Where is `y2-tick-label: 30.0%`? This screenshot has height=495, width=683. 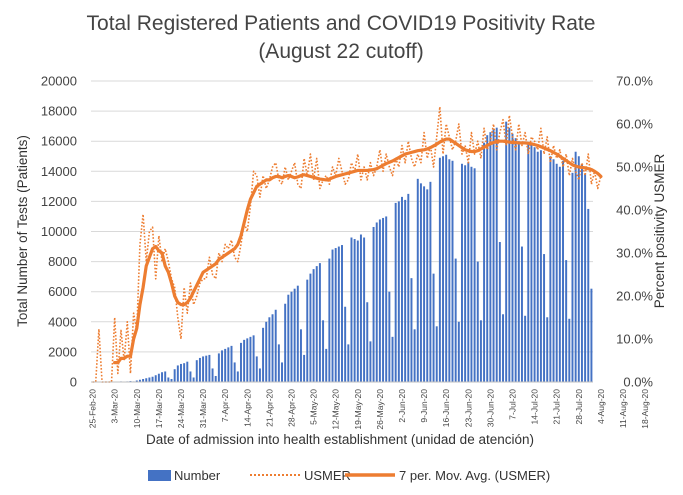
y2-tick-label: 30.0% is located at coordinates (634, 253).